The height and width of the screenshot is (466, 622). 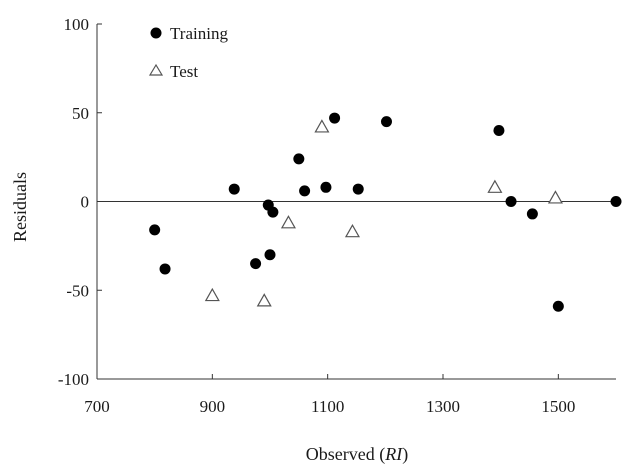 I want to click on x-axis-title: Observed (RI), so click(x=357, y=454).